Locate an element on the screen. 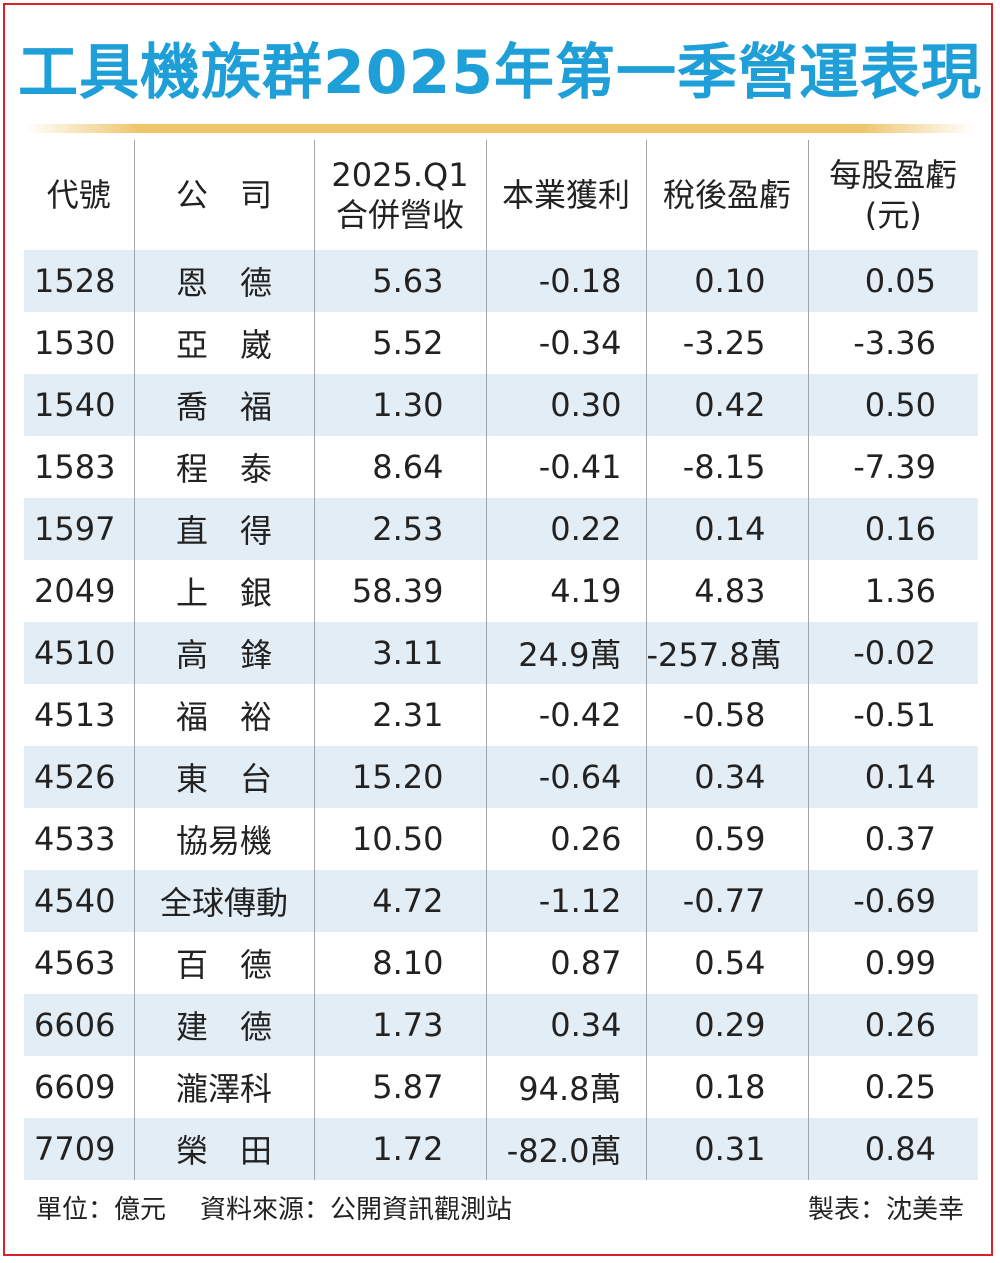 The image size is (1000, 1263). operating-profit-value: 4.19 is located at coordinates (565, 591).